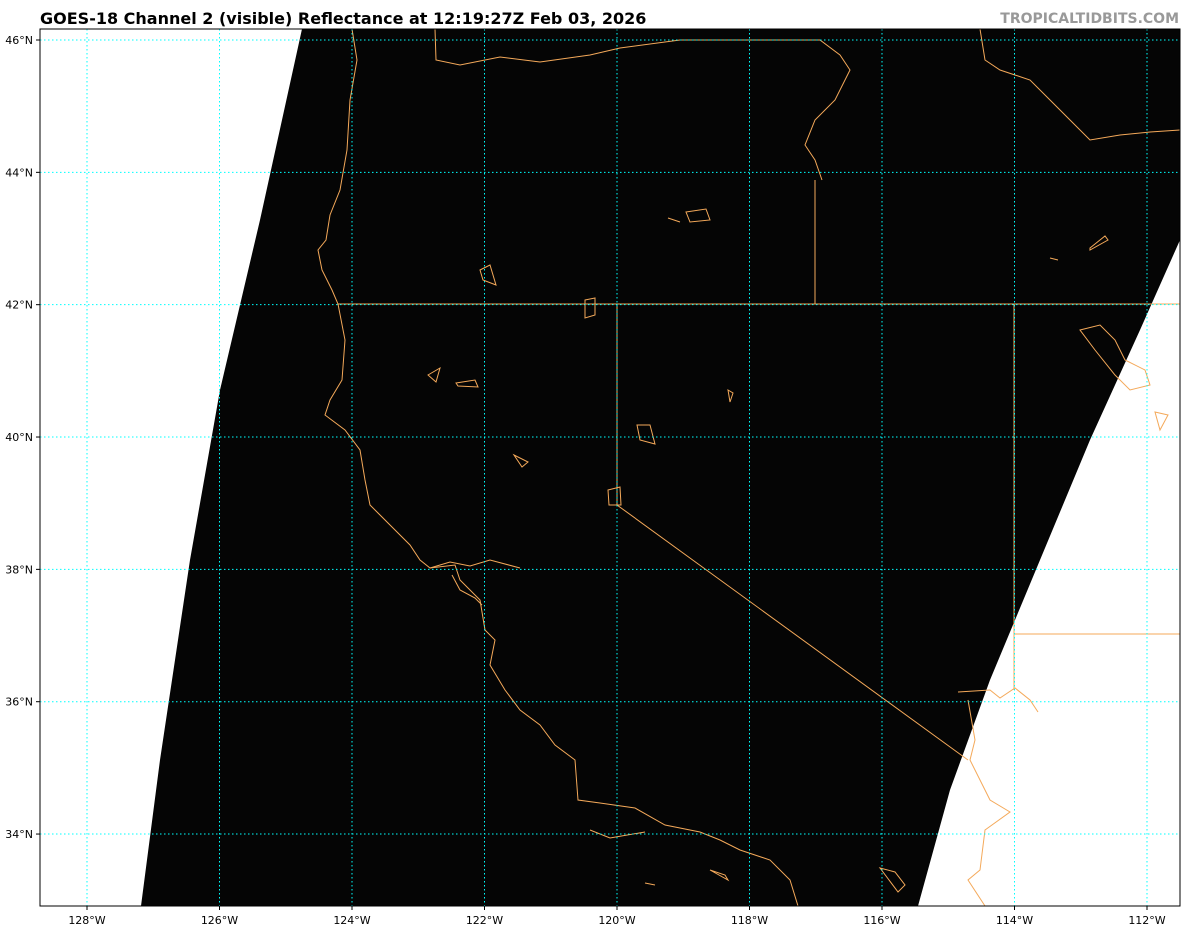 The height and width of the screenshot is (929, 1200). What do you see at coordinates (19, 305) in the screenshot?
I see `lat-tick-label: 42°N` at bounding box center [19, 305].